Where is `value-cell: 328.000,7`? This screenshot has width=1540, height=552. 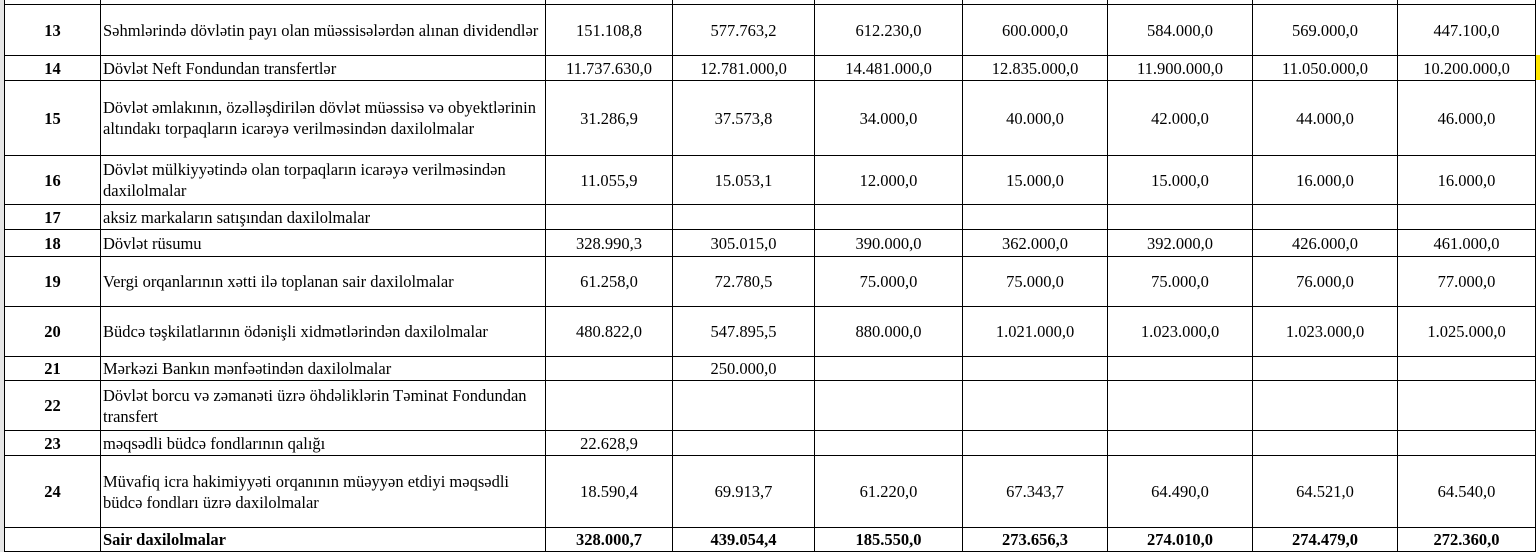
value-cell: 328.000,7 is located at coordinates (609, 539).